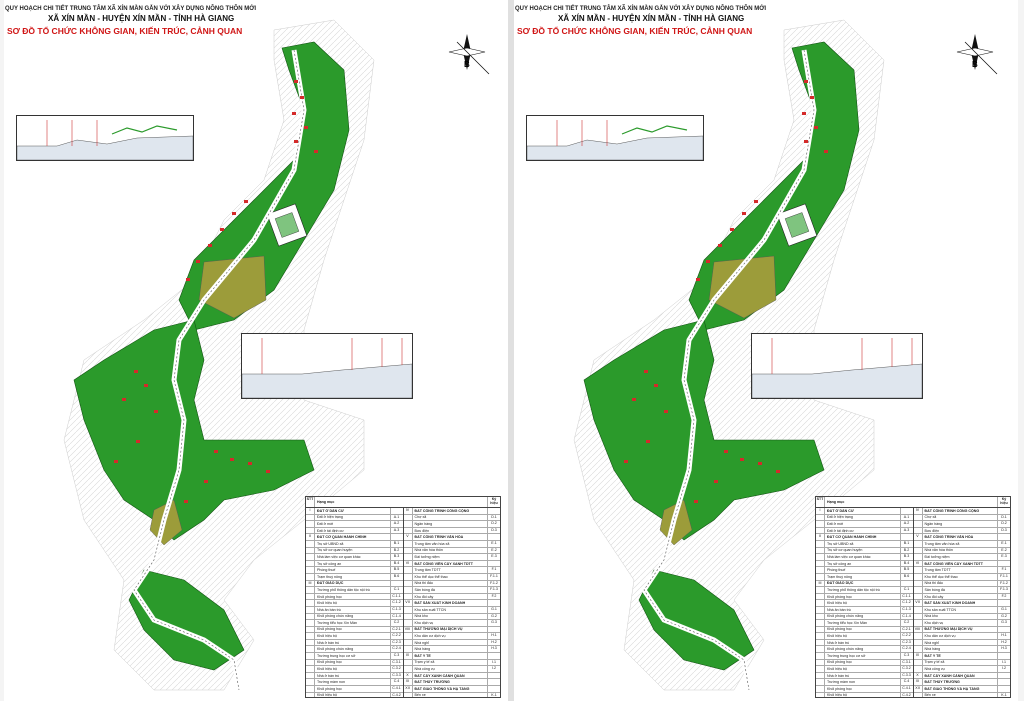 The height and width of the screenshot is (701, 1024). Describe the element at coordinates (440, 603) in the screenshot. I see `legend-cell-name: ĐẤT SẢN XUẤT KINH DOANH` at that location.